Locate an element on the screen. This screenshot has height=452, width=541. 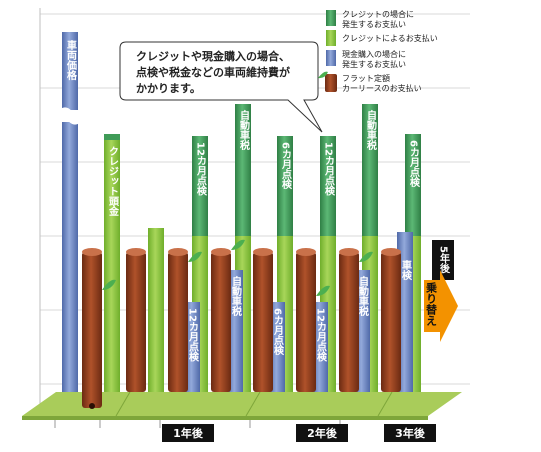
label-vehicle-price: 車両価格 is located at coordinates (71, 60).